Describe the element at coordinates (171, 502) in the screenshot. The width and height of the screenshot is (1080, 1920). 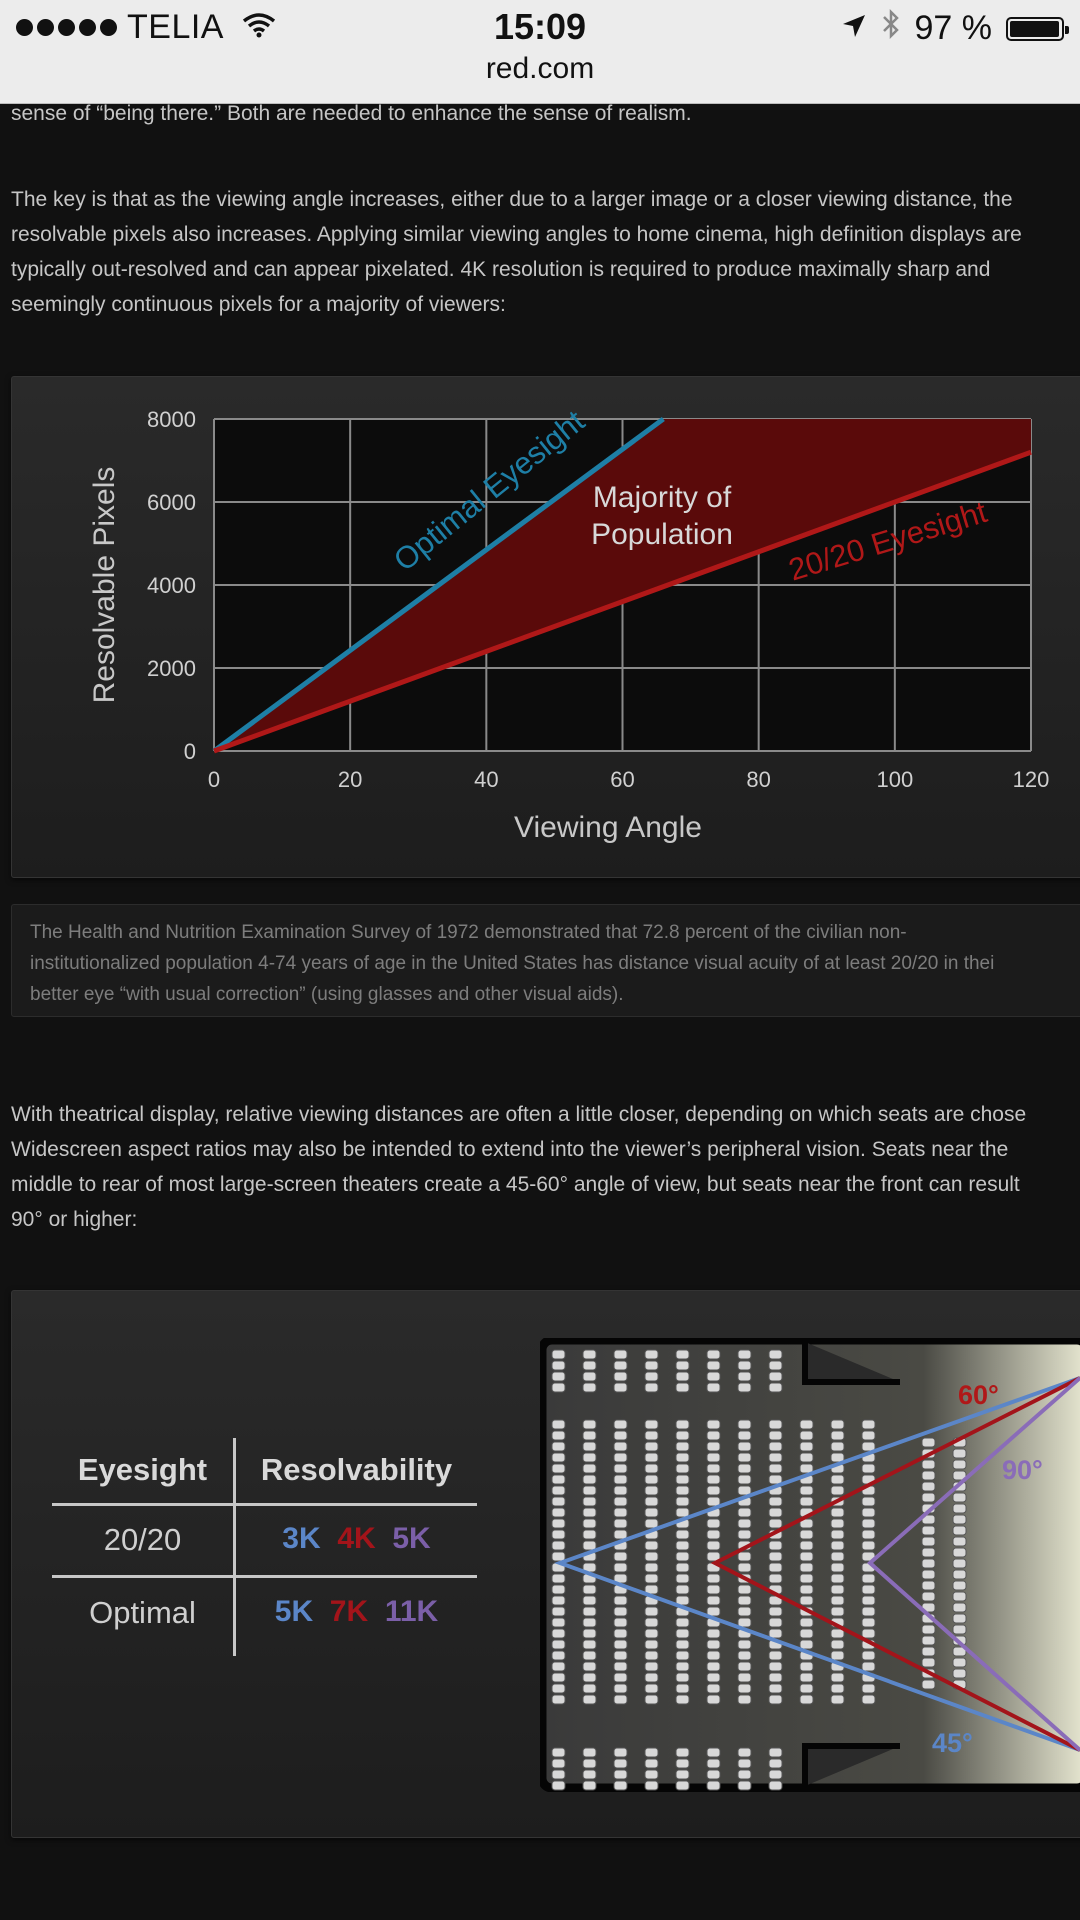
I see `y-tick-label: 6000` at that location.